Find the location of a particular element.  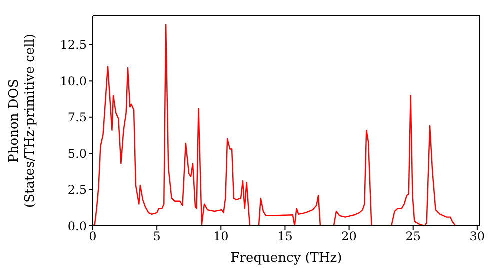

x-tick-label: 0 is located at coordinates (93, 237).